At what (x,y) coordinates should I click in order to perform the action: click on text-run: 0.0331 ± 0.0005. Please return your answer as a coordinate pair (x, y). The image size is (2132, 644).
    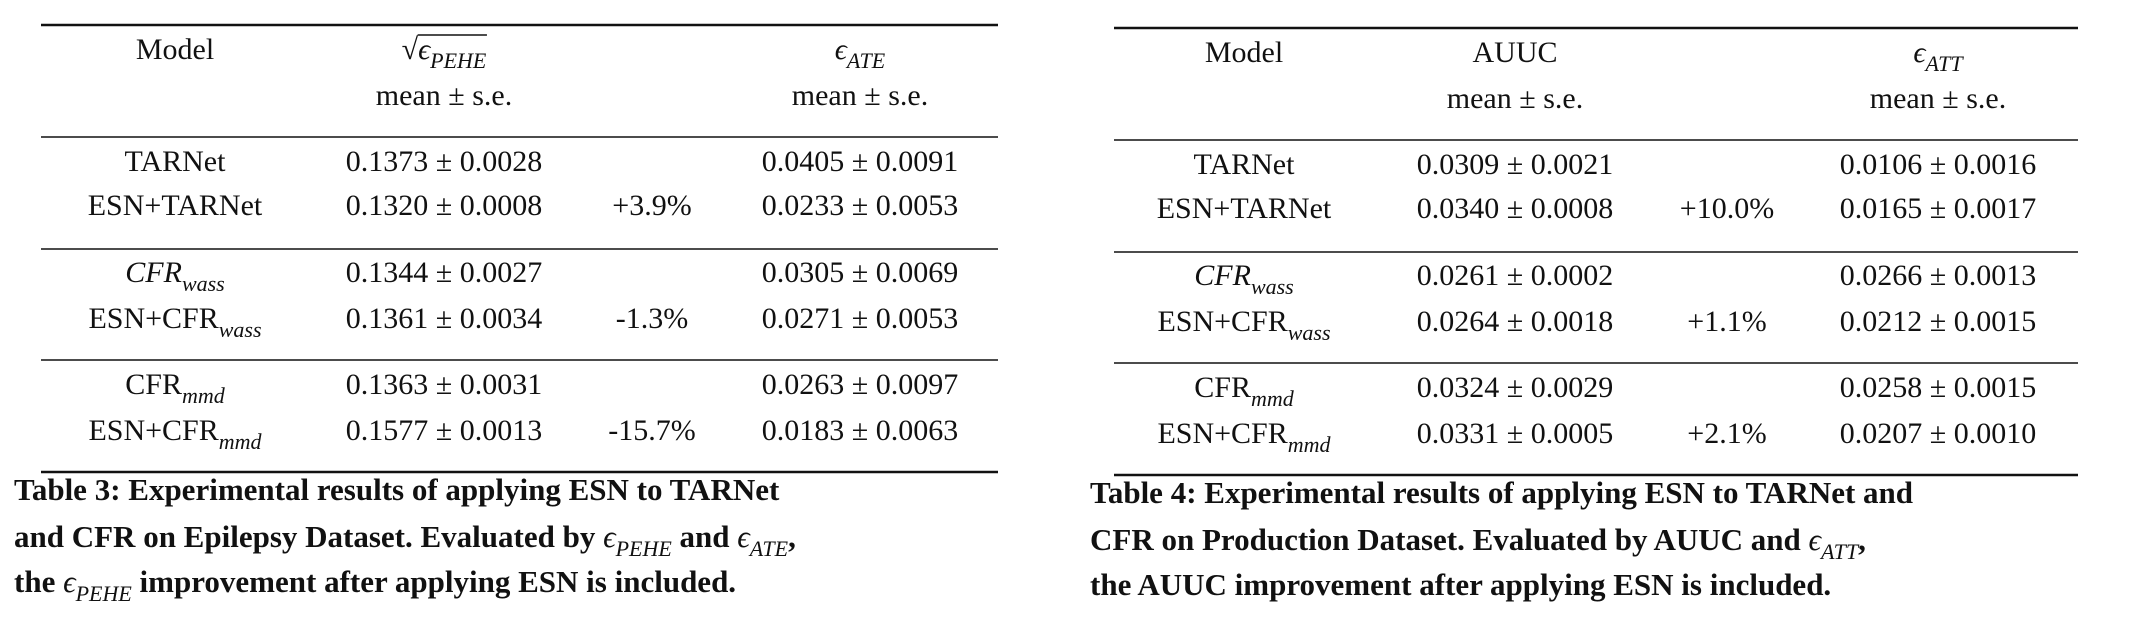
    Looking at the image, I should click on (1515, 433).